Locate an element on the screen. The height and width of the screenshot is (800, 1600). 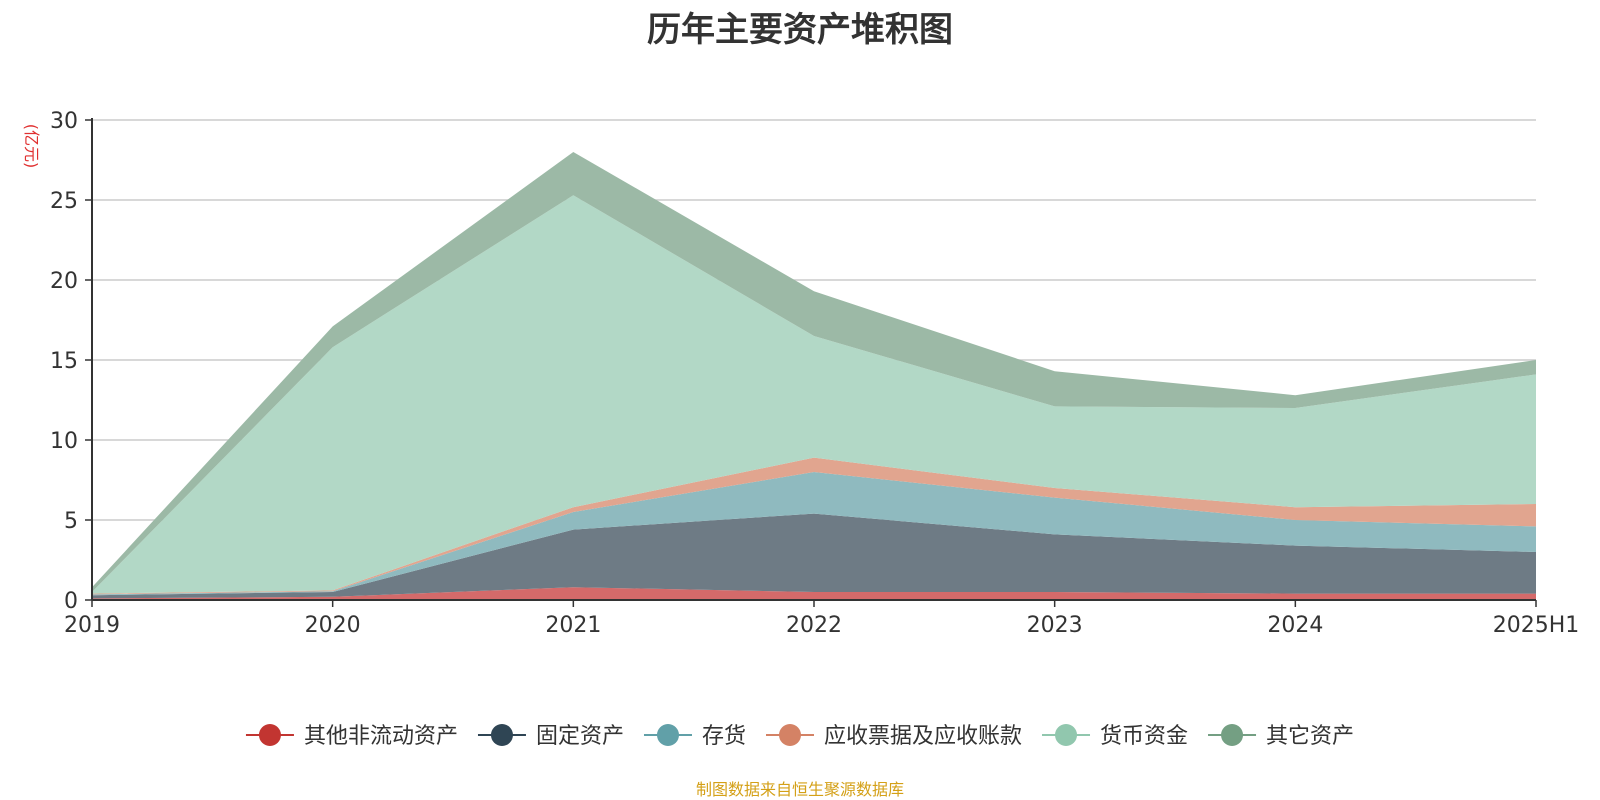
legend-item: 其他非流动资产 is located at coordinates (351, 736).